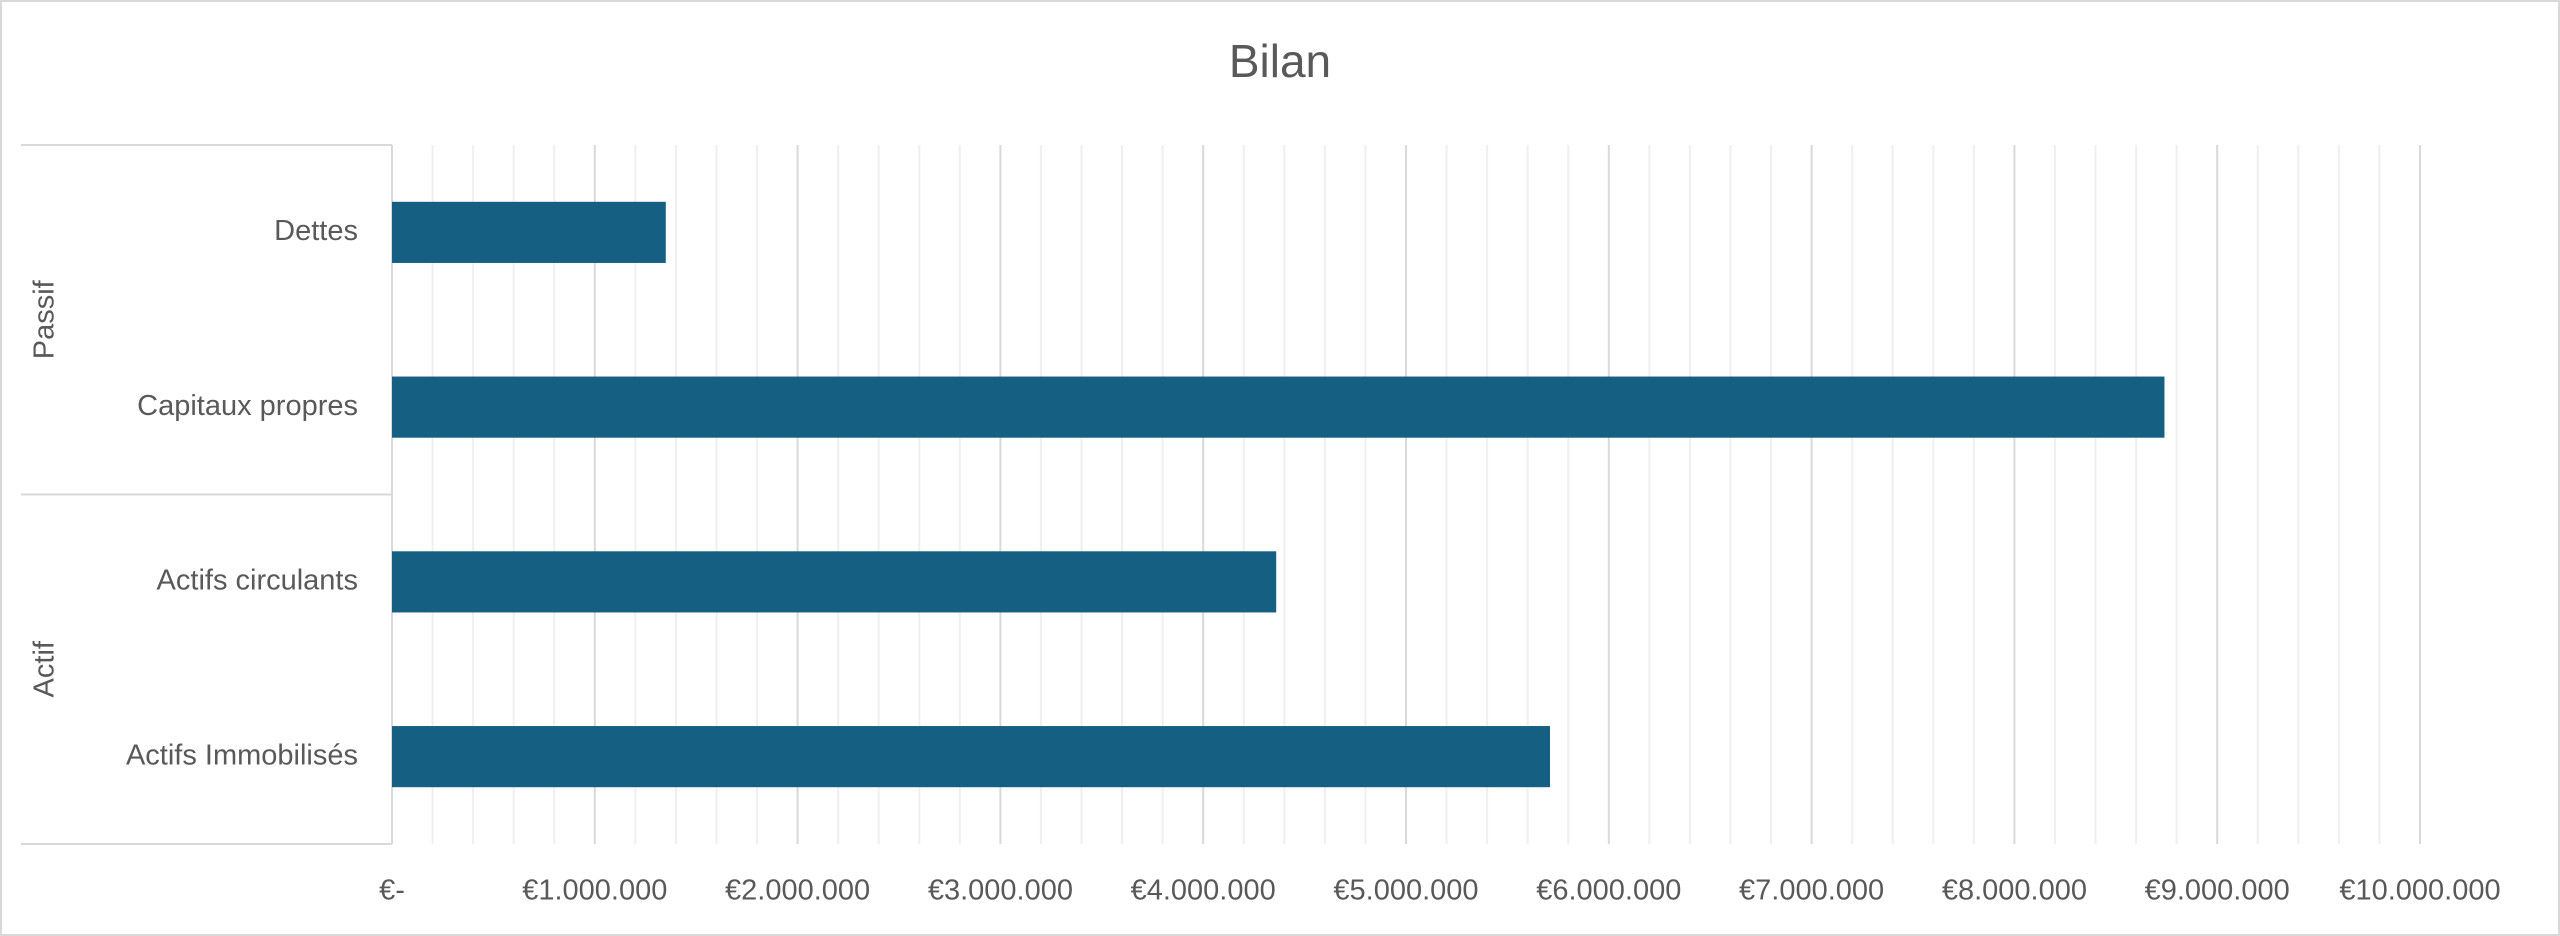 The height and width of the screenshot is (936, 2560). What do you see at coordinates (797, 891) in the screenshot?
I see `x-tick-label: €2.000.000` at bounding box center [797, 891].